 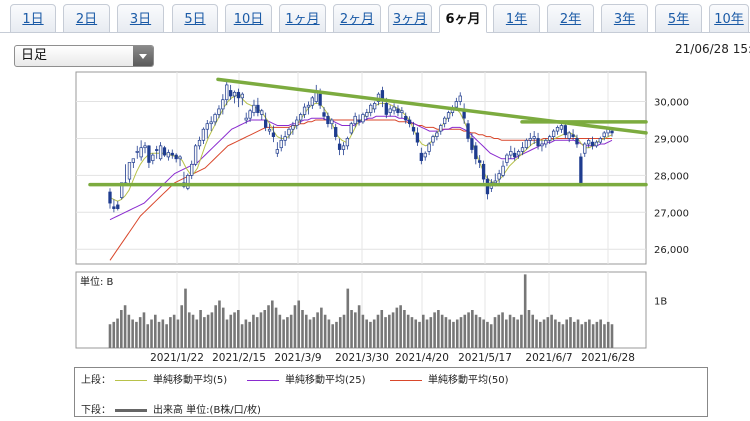 I want to click on volume-swatch, so click(x=131, y=410).